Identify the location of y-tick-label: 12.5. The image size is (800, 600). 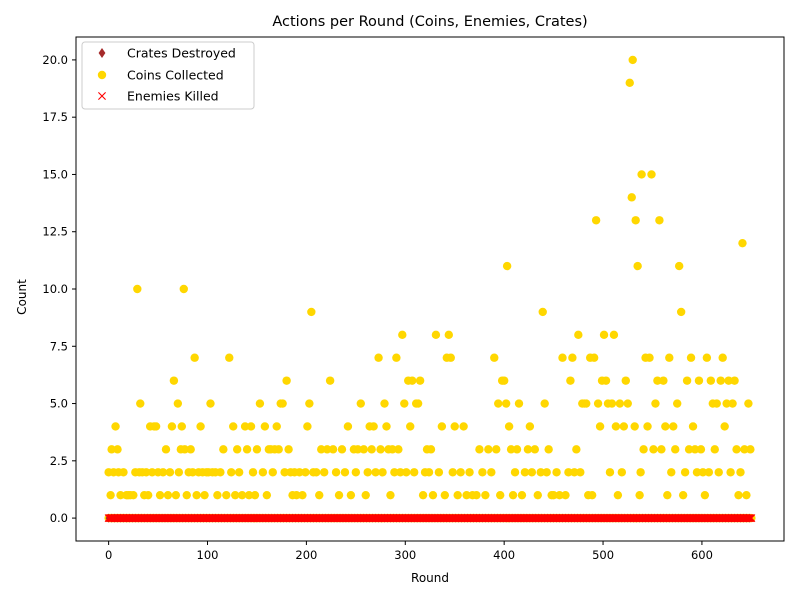
(55, 232).